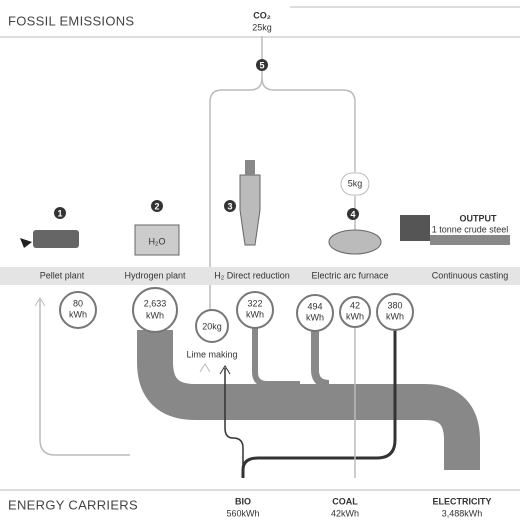 The image size is (520, 524). I want to click on section-title: FOSSIL EMISSIONS, so click(71, 20).